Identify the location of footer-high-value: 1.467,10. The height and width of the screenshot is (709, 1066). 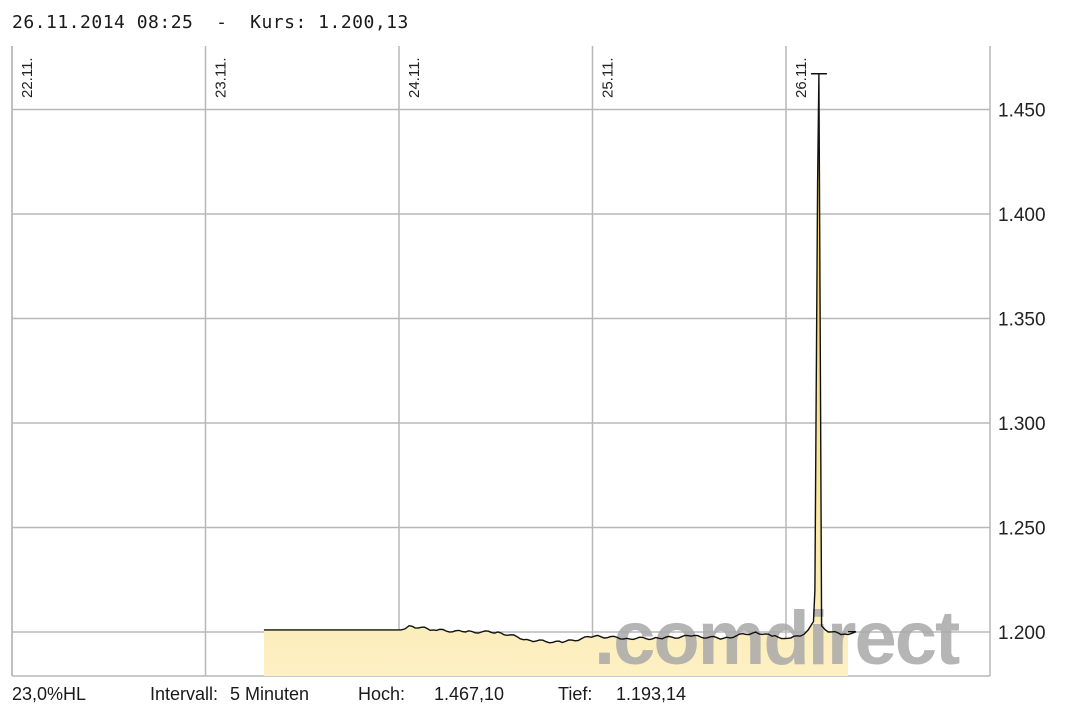
(469, 694).